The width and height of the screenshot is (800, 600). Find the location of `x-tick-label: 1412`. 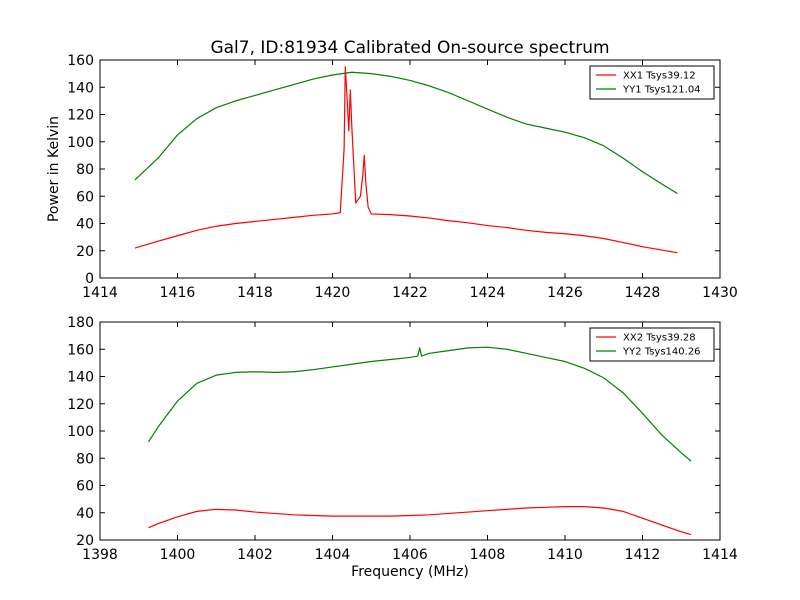

x-tick-label: 1412 is located at coordinates (643, 555).